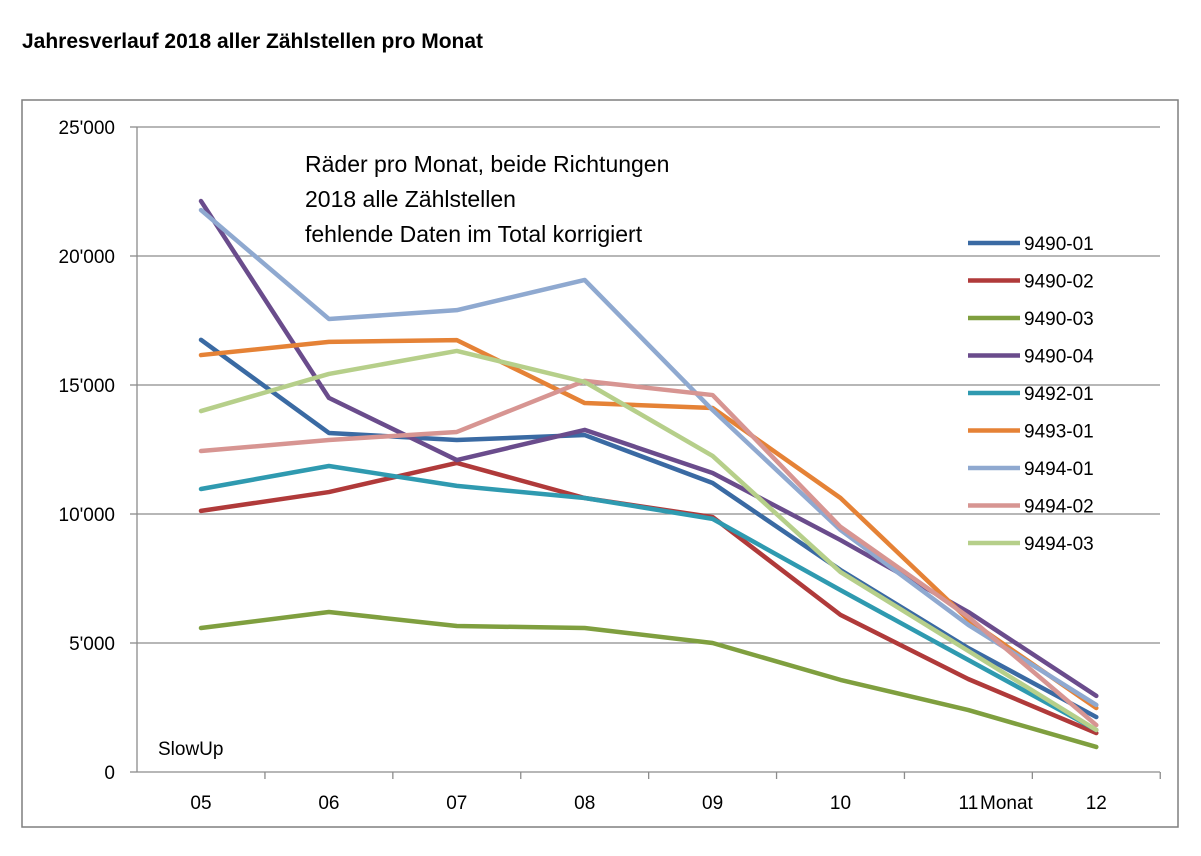 This screenshot has width=1201, height=856. Describe the element at coordinates (87, 515) in the screenshot. I see `y-tick-label: 10'000` at that location.